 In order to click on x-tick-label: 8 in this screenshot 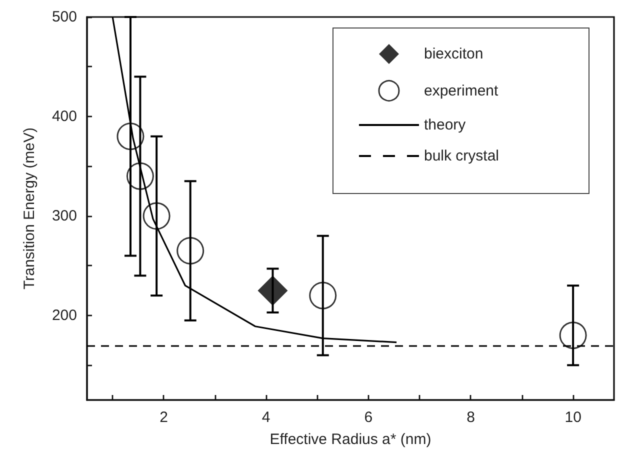, I will do `click(470, 417)`.